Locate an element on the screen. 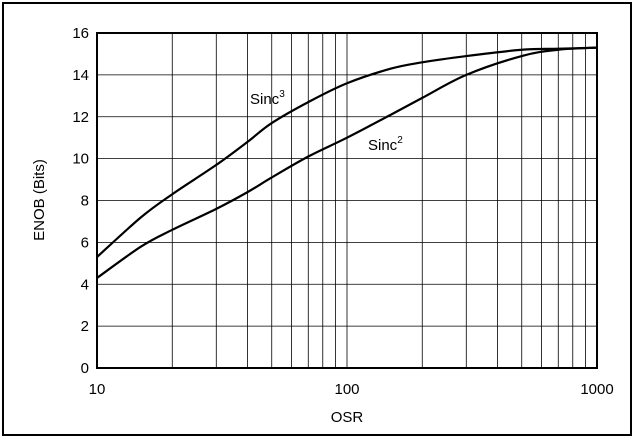 The width and height of the screenshot is (638, 442). y-tick-label: 14 is located at coordinates (80, 75).